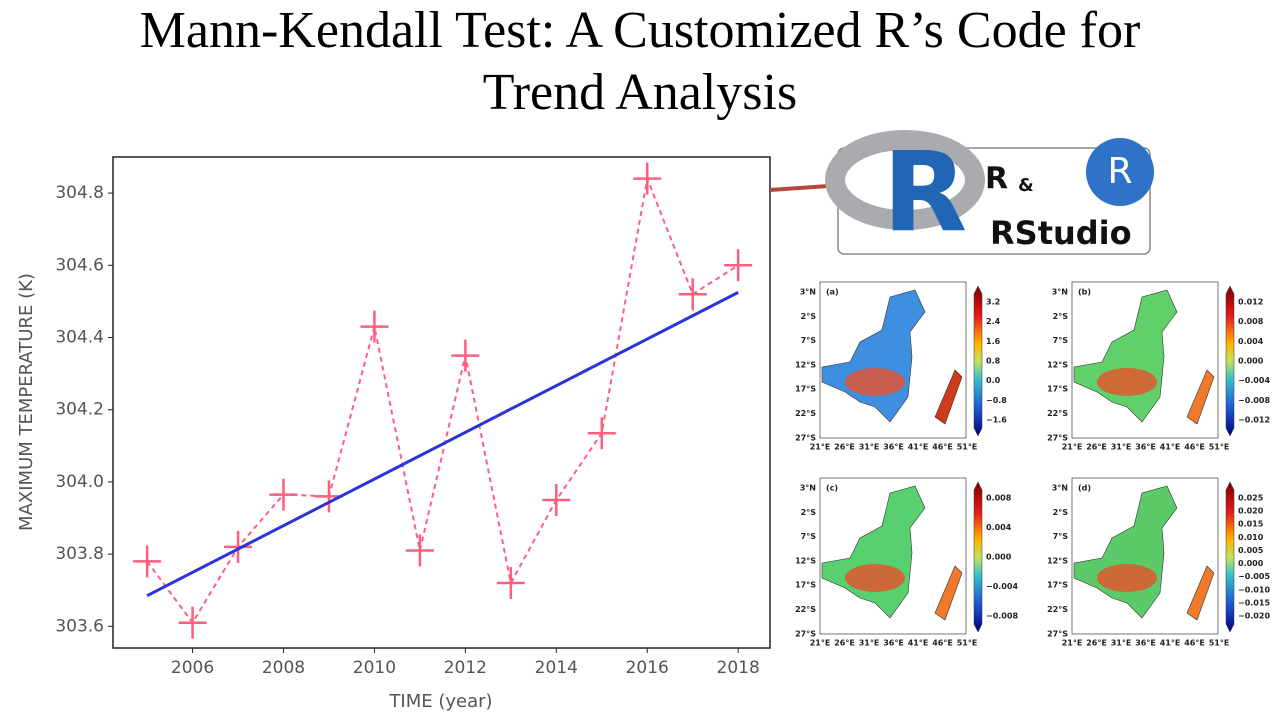 The height and width of the screenshot is (720, 1280). I want to click on colorbar, so click(978, 361).